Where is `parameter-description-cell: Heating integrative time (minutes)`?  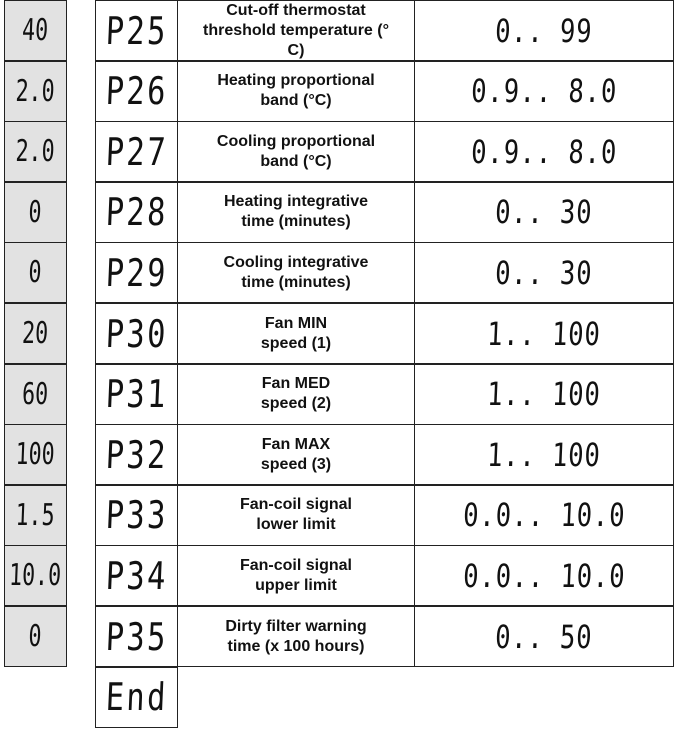
parameter-description-cell: Heating integrative time (minutes) is located at coordinates (296, 212).